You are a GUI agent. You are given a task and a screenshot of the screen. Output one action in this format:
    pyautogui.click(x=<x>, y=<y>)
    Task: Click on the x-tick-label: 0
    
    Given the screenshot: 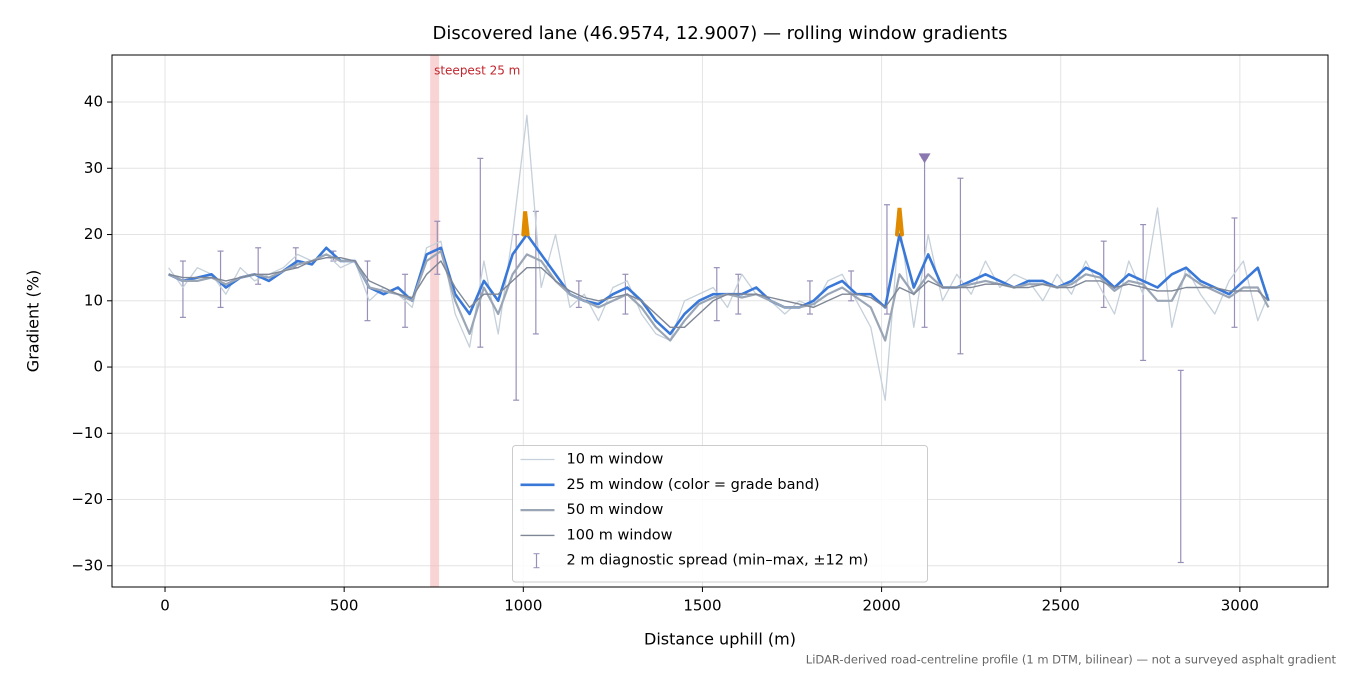 What is the action you would take?
    pyautogui.click(x=165, y=606)
    